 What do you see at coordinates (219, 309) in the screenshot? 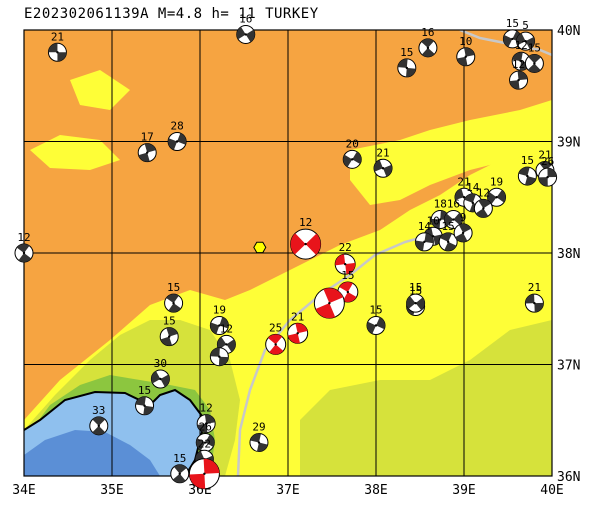
I see `depth-label: 19` at bounding box center [219, 309].